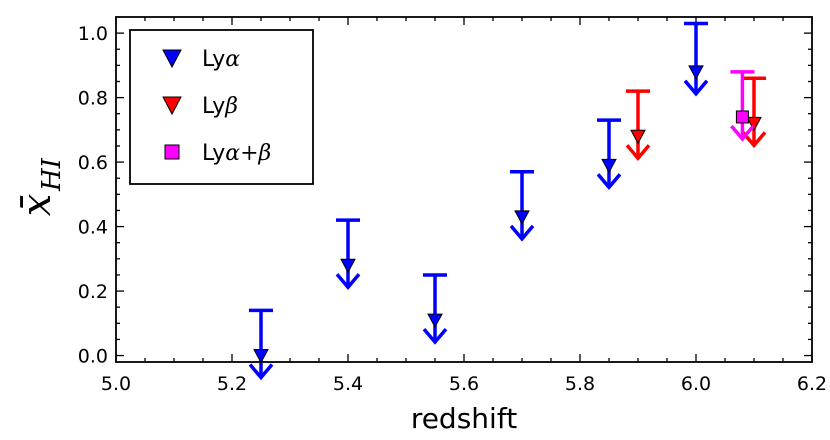  I want to click on x-tick-label: 5.6, so click(464, 384).